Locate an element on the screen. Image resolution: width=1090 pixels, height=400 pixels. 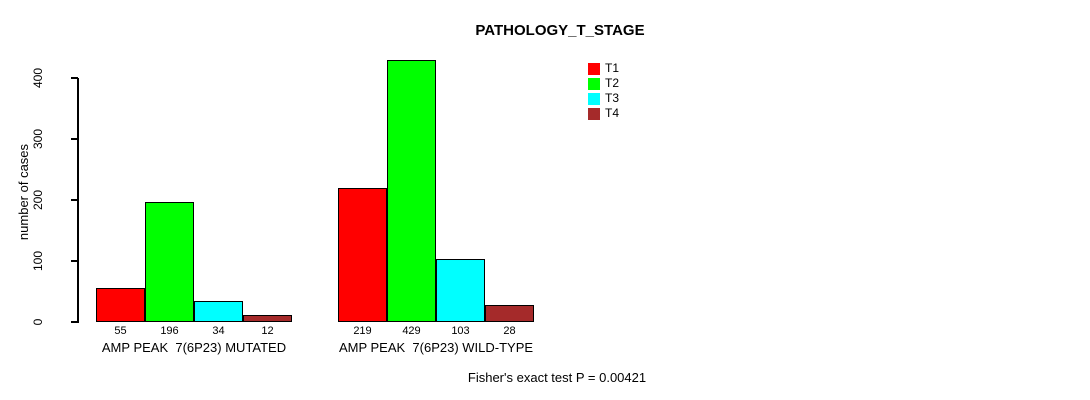
bar-value-label: 28 is located at coordinates (509, 331).